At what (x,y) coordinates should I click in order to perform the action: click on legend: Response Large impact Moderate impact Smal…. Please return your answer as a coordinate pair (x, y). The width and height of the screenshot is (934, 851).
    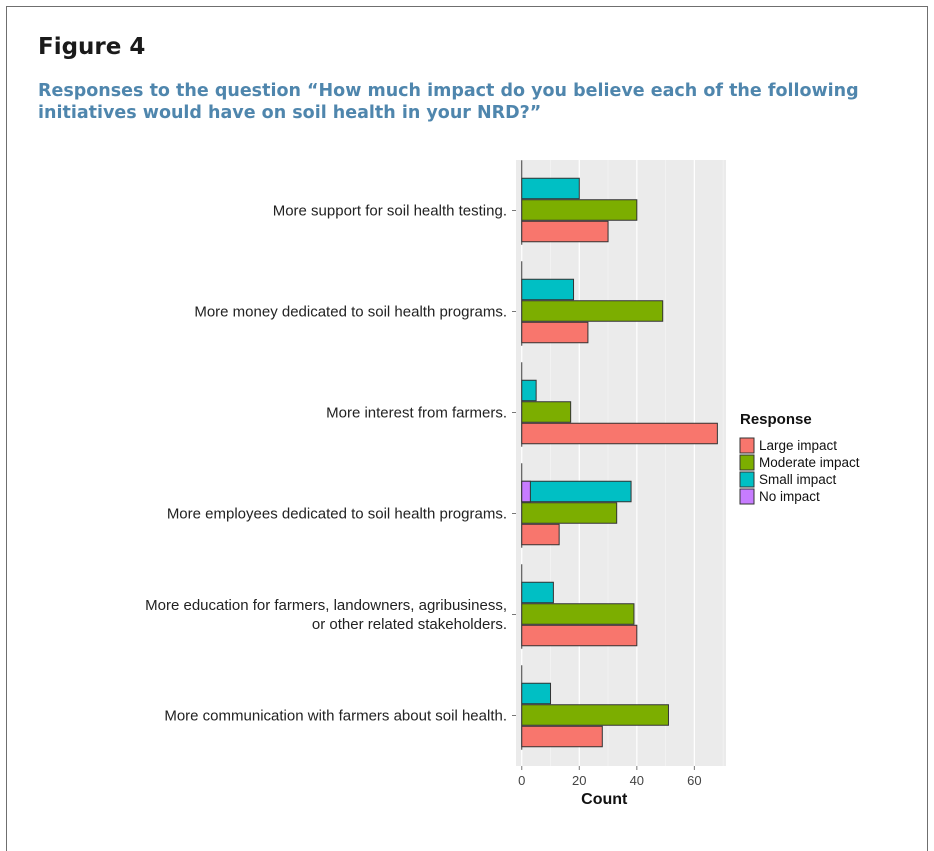
    Looking at the image, I should click on (799, 458).